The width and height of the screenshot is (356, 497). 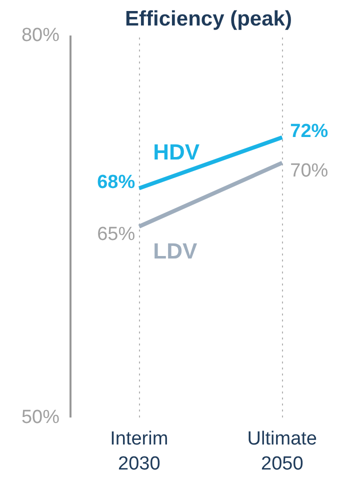 What do you see at coordinates (176, 151) in the screenshot?
I see `series-label: HDV` at bounding box center [176, 151].